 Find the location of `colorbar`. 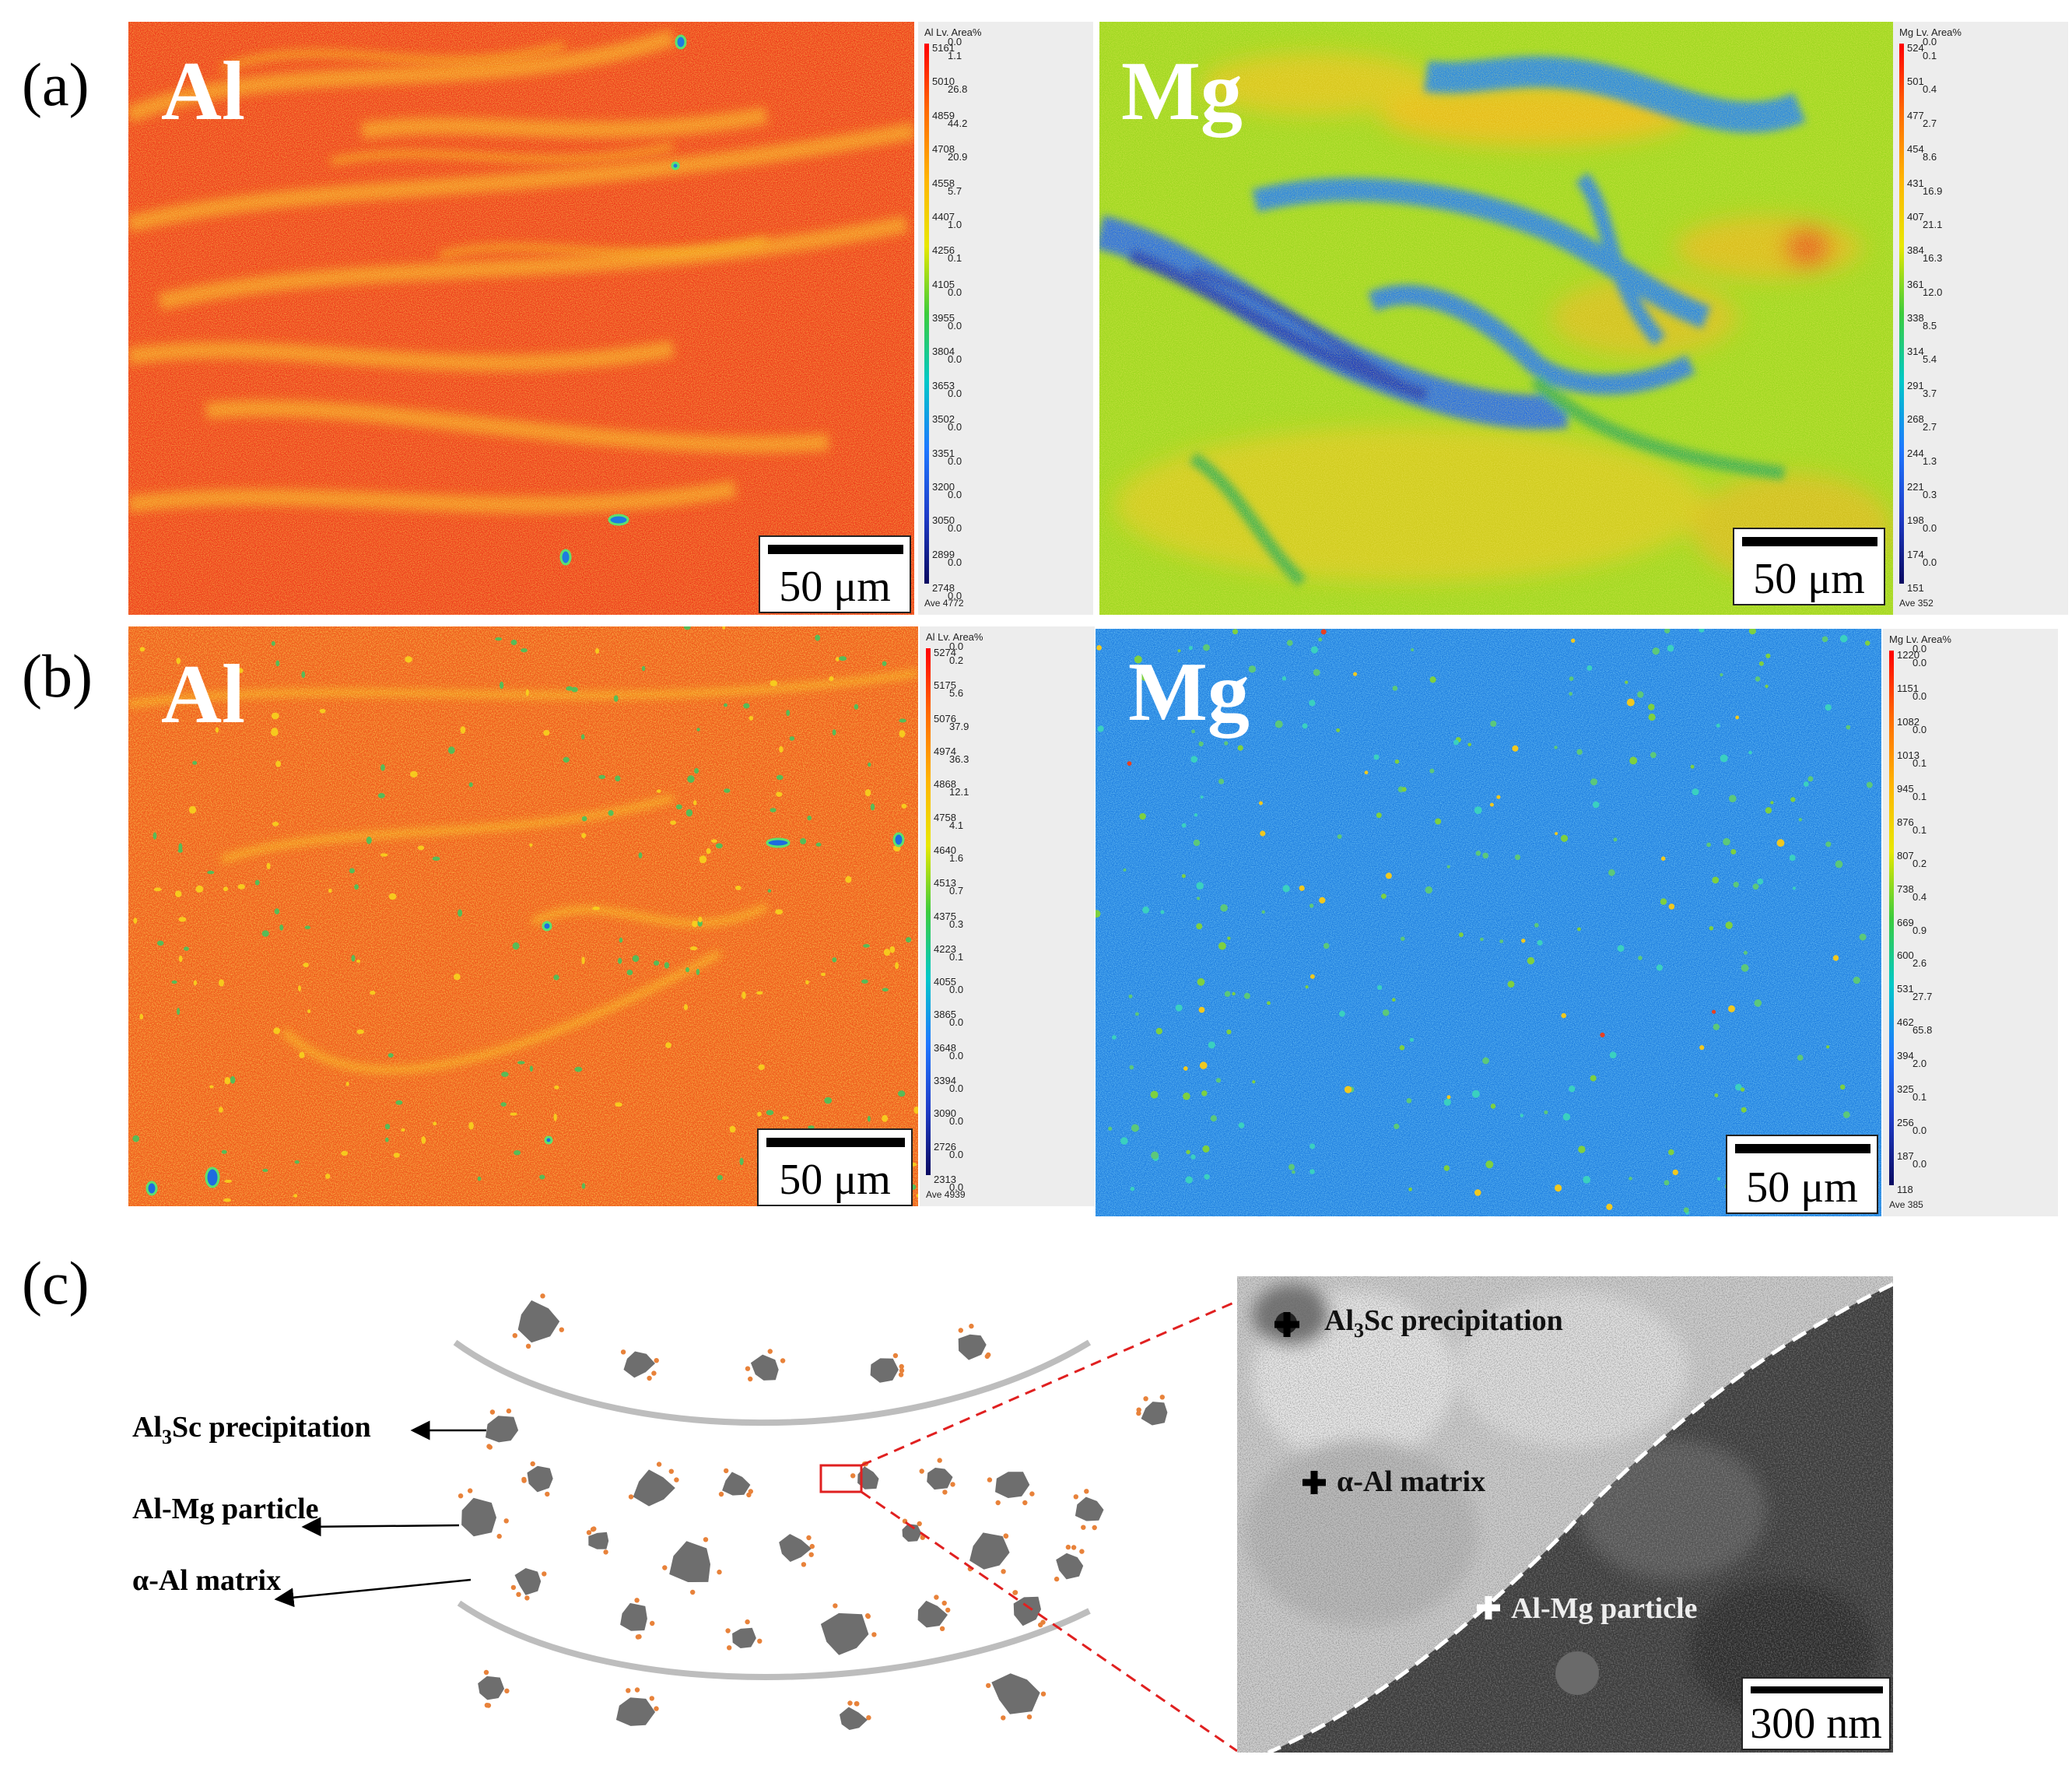

colorbar is located at coordinates (1892, 918).